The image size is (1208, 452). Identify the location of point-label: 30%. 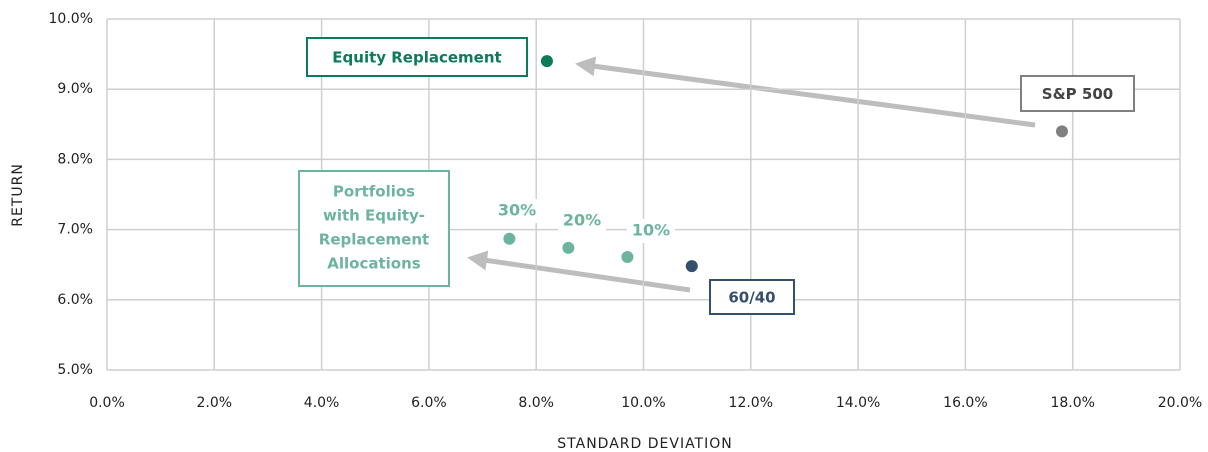
(517, 210).